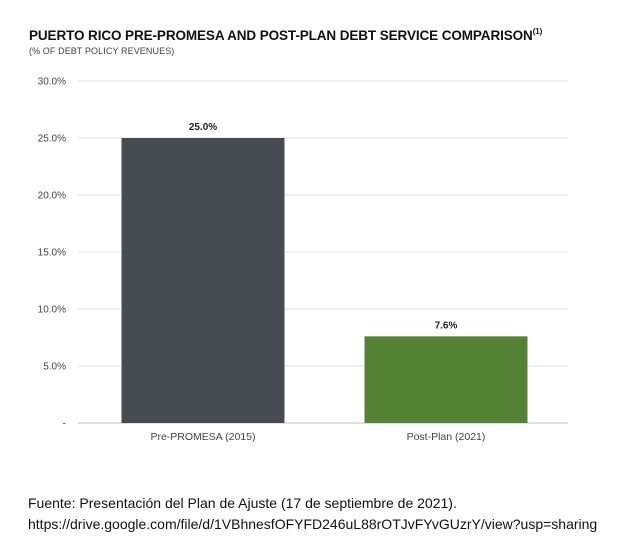  Describe the element at coordinates (54, 367) in the screenshot. I see `y-tick-label: 5.0%` at that location.